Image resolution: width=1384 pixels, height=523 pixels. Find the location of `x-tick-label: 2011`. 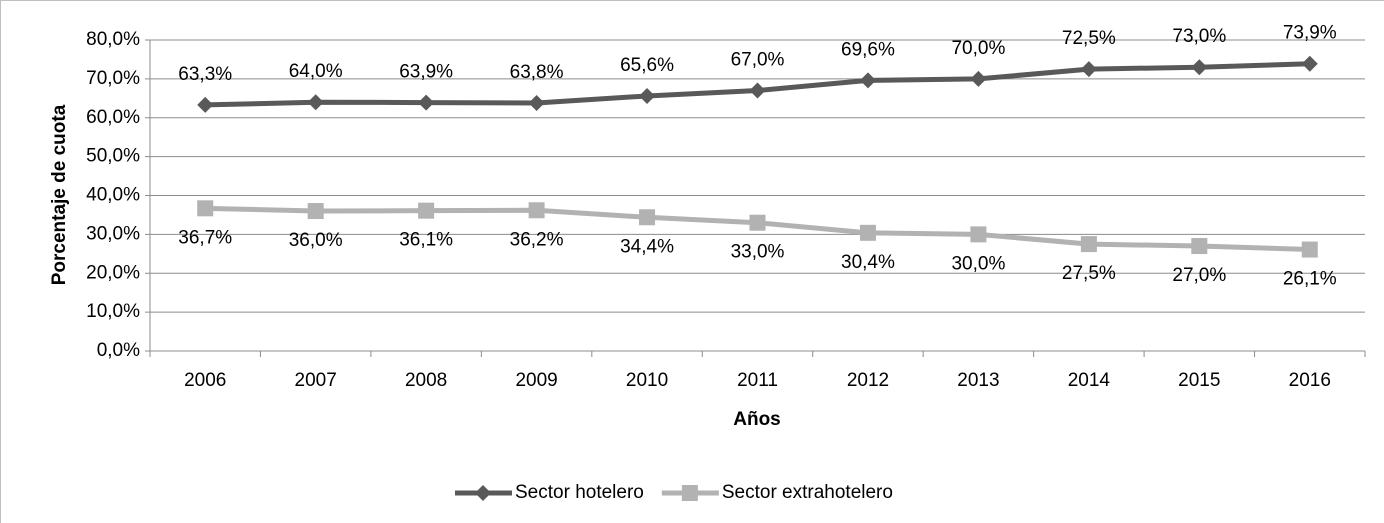

x-tick-label: 2011 is located at coordinates (757, 380).